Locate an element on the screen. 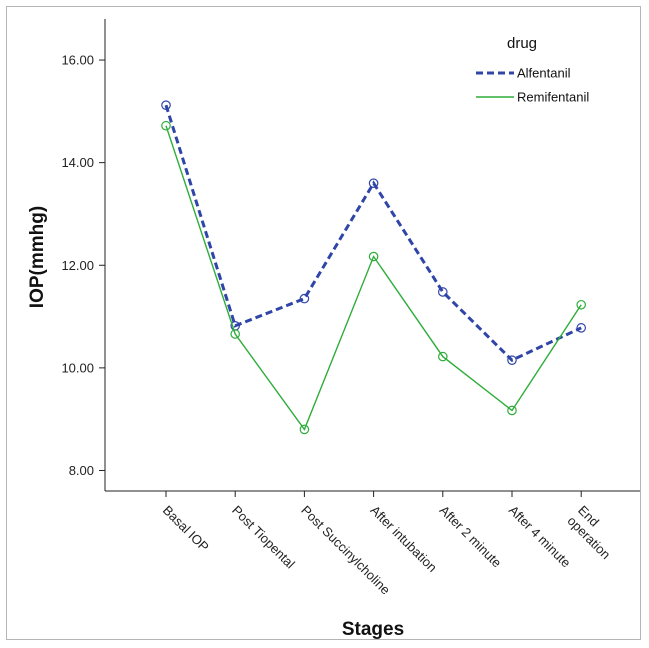  x-tick-label: Post Tiopental is located at coordinates (263, 537).